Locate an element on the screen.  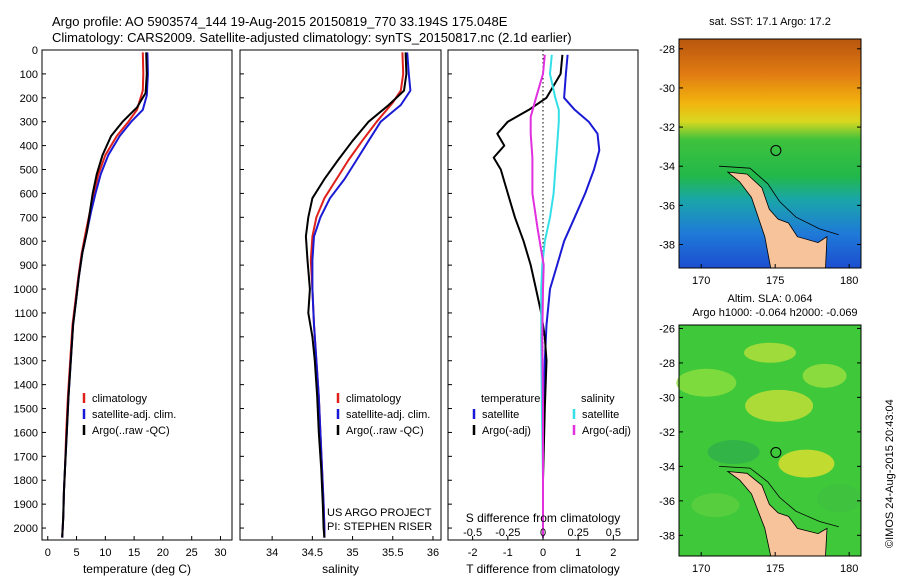
depth-tick-label: 100 is located at coordinates (29, 75).